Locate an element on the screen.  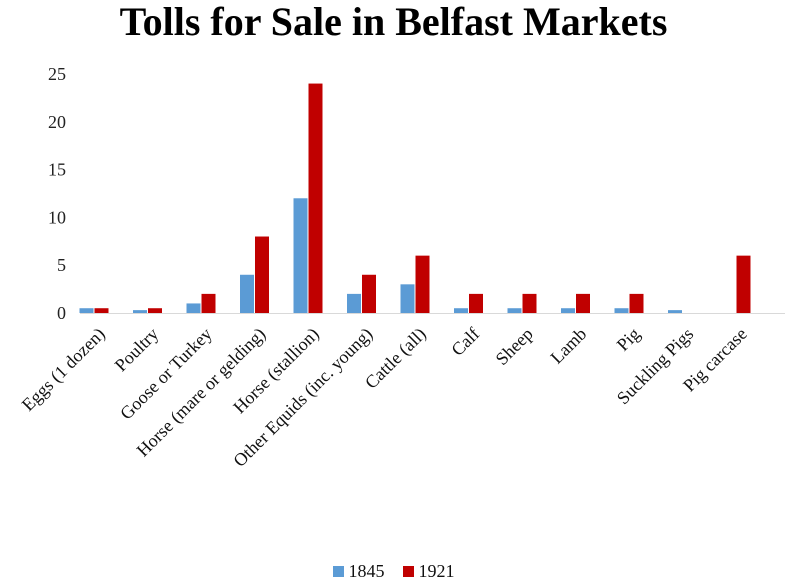
legend-item-1845: 1845 is located at coordinates (358, 571).